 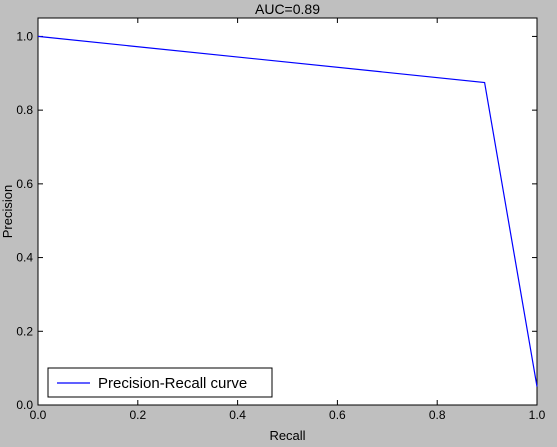 I want to click on legend: Precision-Recall curve, so click(x=160, y=382).